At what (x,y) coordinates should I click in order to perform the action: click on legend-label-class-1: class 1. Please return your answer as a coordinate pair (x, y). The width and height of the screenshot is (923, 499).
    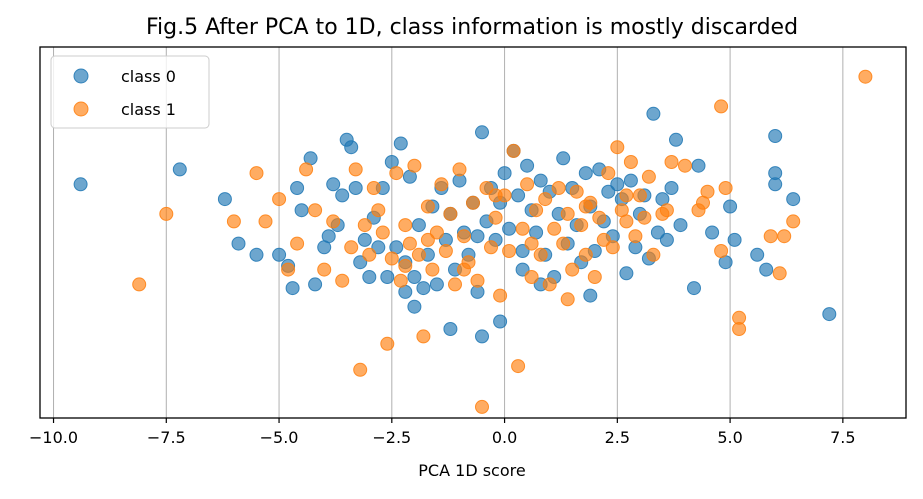
    Looking at the image, I should click on (148, 109).